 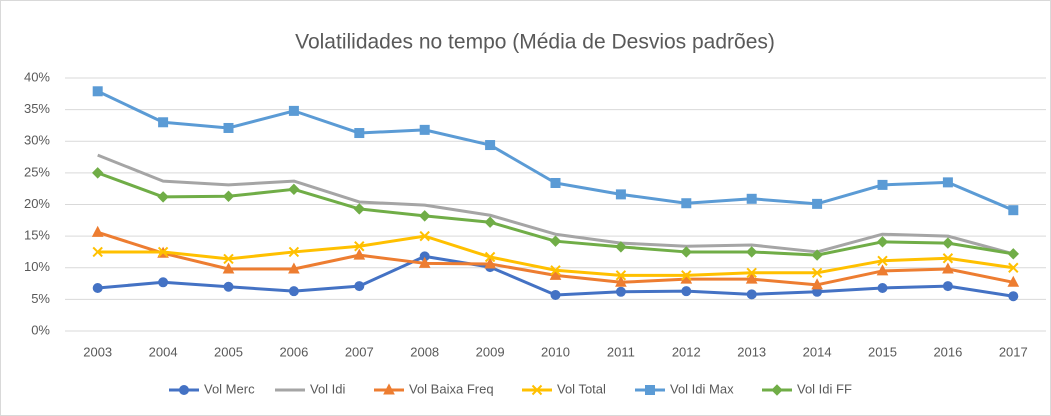 I want to click on x-tick-label: 2012, so click(x=686, y=351).